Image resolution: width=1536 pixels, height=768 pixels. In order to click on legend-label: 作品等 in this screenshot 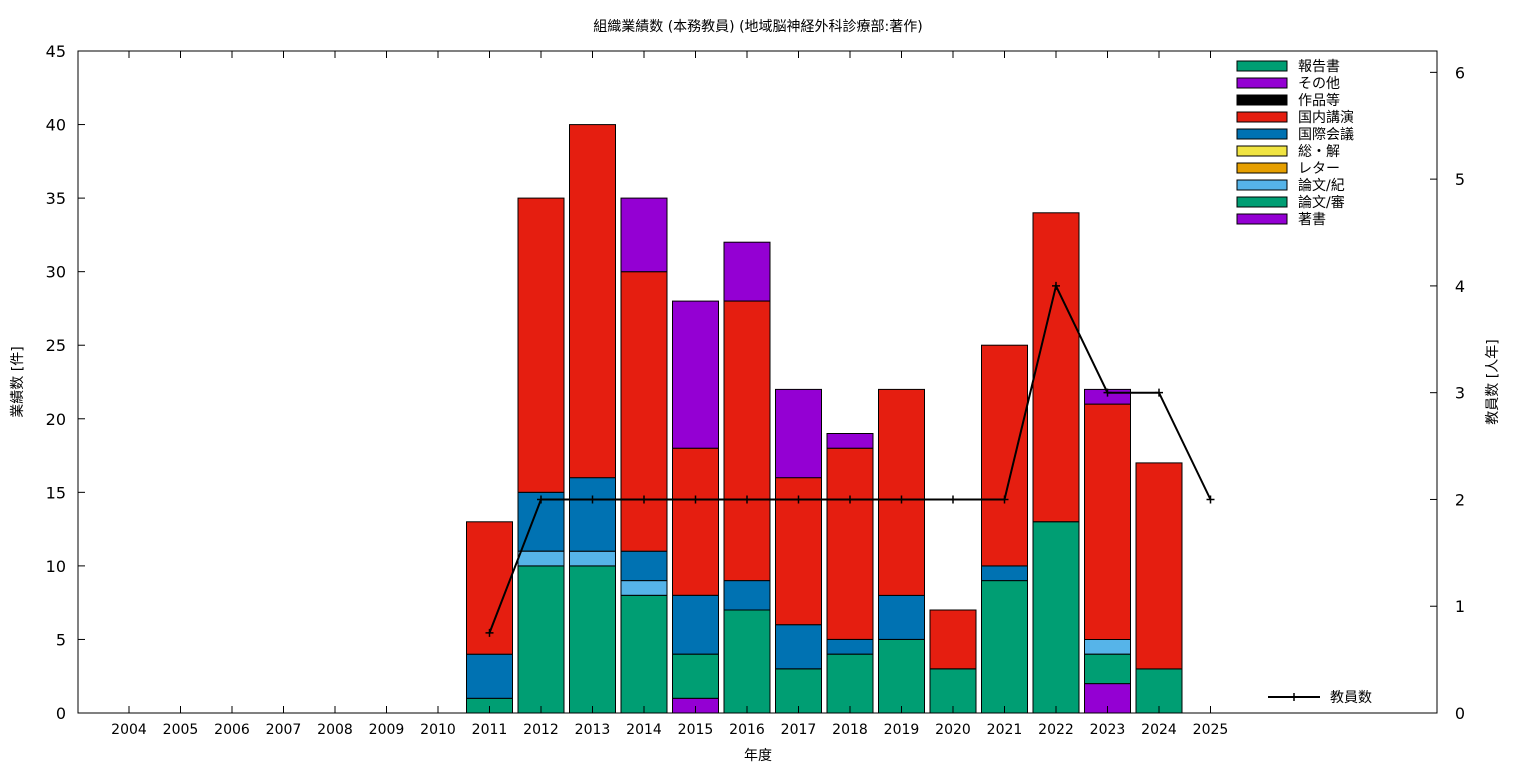, I will do `click(1319, 100)`.